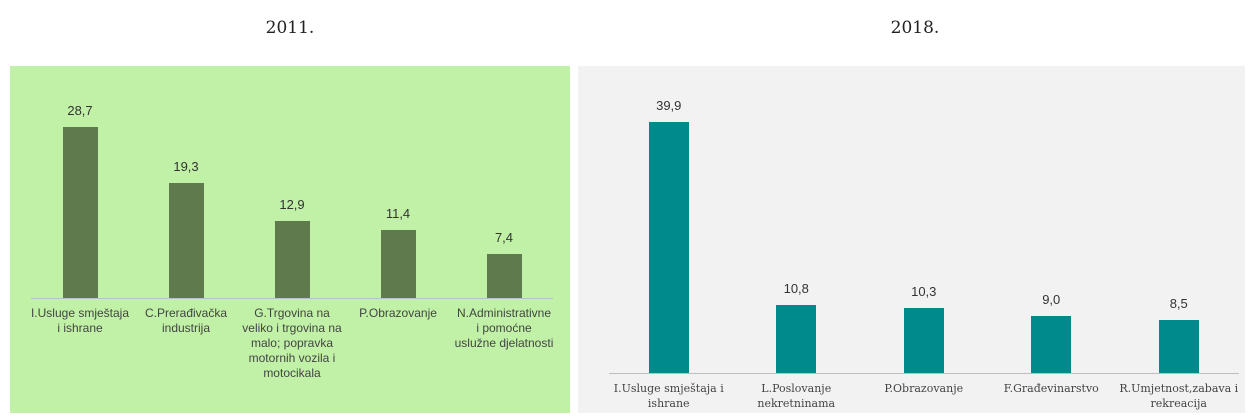 The height and width of the screenshot is (419, 1250). What do you see at coordinates (186, 320) in the screenshot?
I see `x-tick-label: C.Prerađivačka industrija` at bounding box center [186, 320].